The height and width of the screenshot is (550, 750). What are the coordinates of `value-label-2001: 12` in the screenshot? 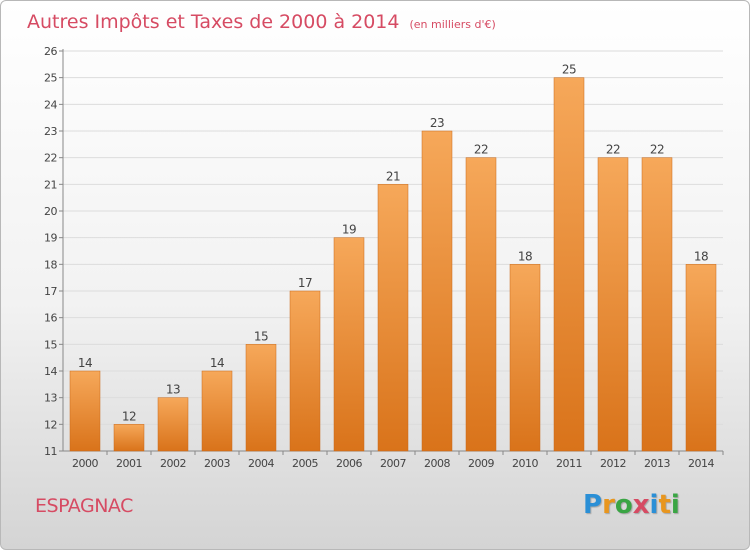 It's located at (129, 416).